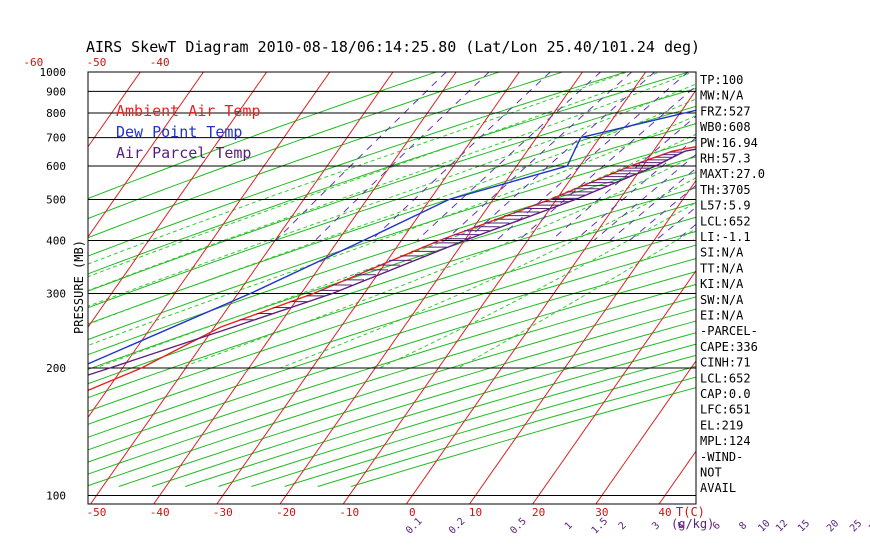  I want to click on mixing-ratio-label: 3, so click(656, 526).